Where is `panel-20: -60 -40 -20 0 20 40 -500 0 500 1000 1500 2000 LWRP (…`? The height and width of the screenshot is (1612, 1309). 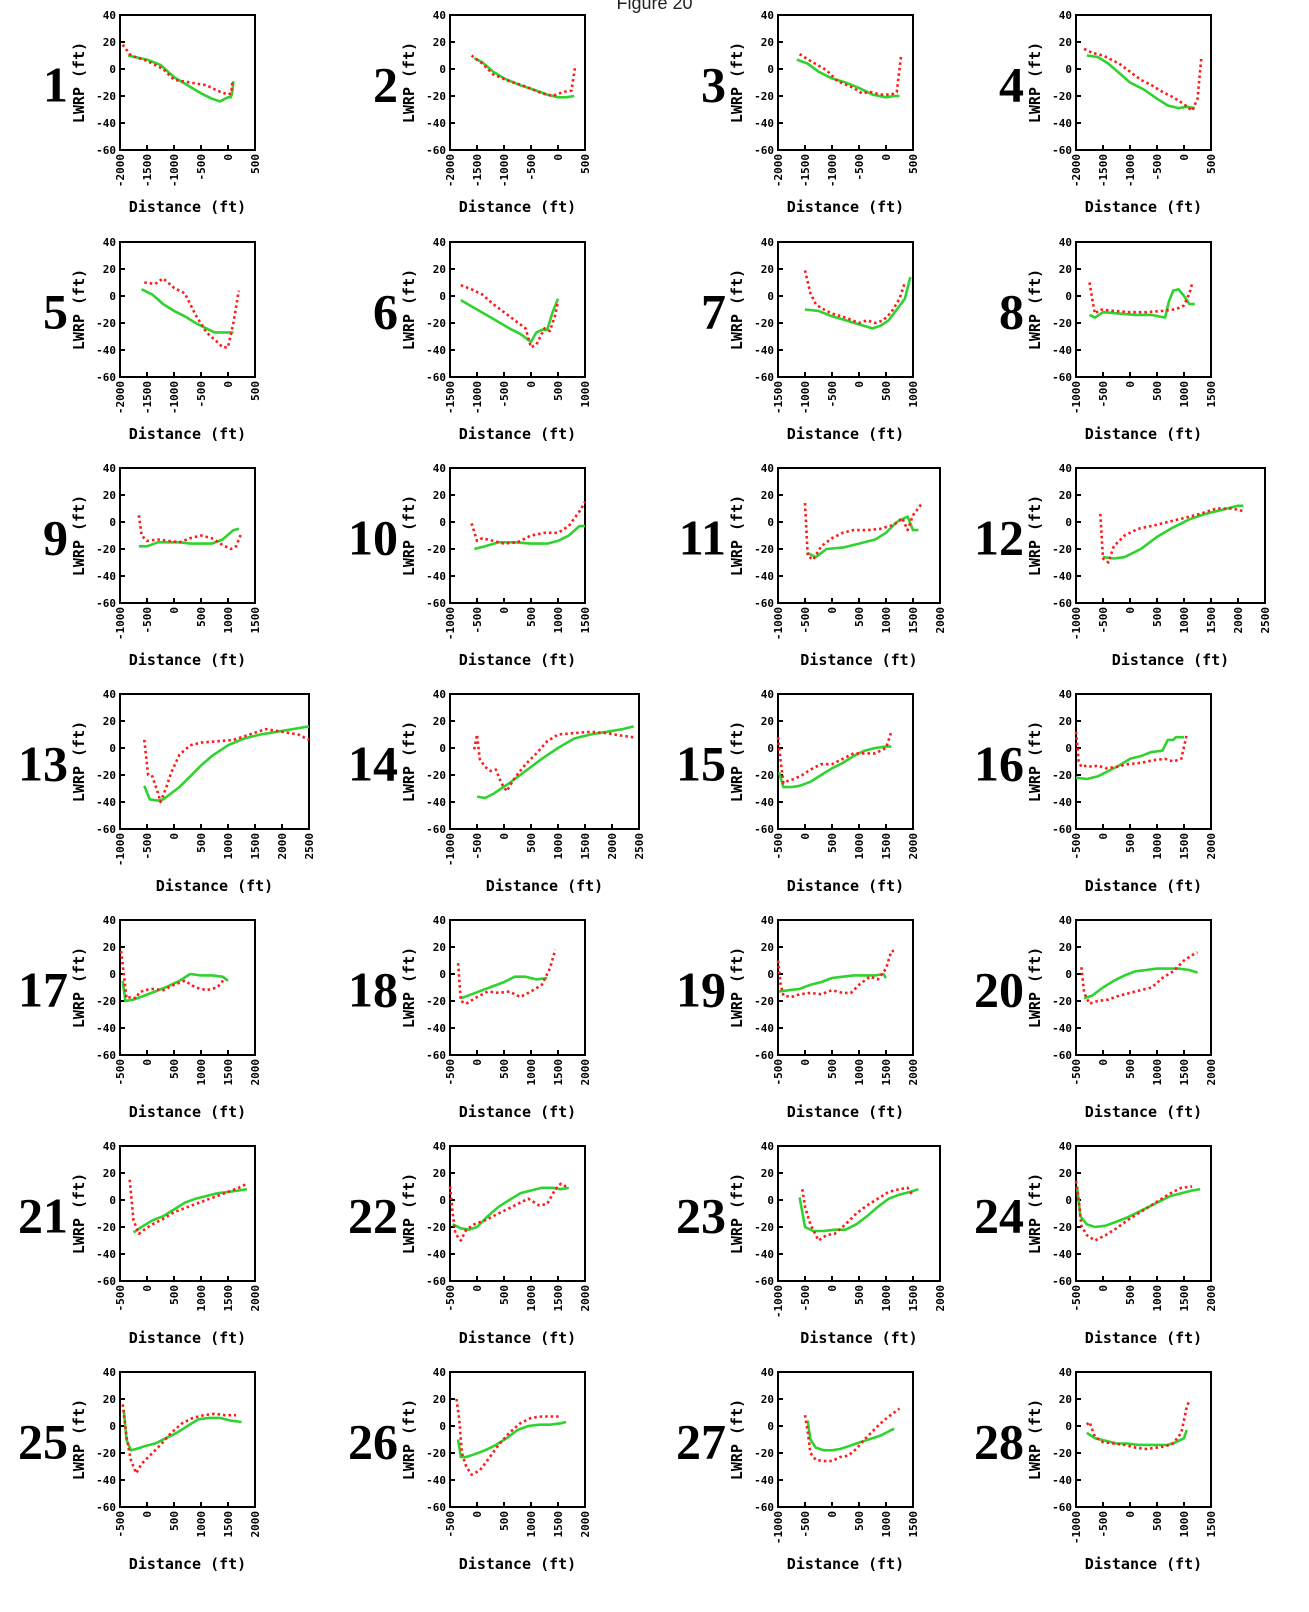 panel-20: -60 -40 -20 0 20 40 -500 0 500 1000 1500 2000 LWRP (… is located at coordinates (1096, 1017).